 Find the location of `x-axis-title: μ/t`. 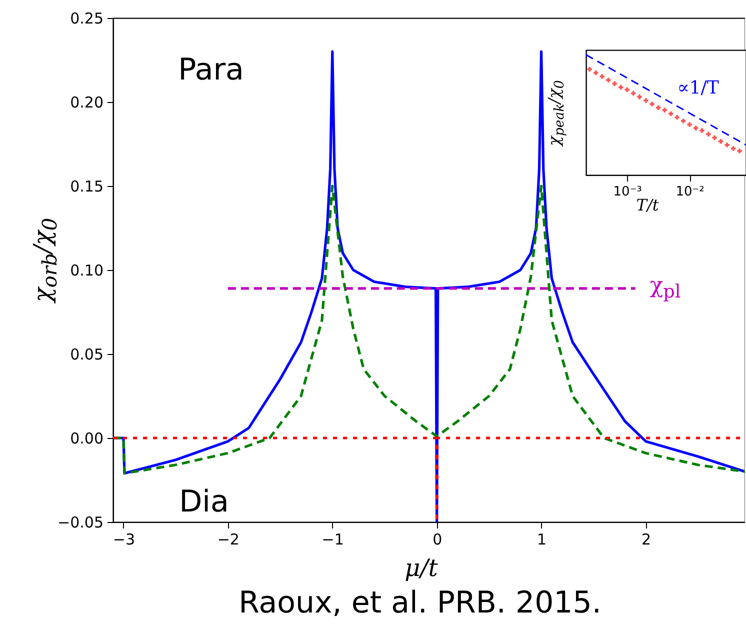

x-axis-title: μ/t is located at coordinates (421, 568).